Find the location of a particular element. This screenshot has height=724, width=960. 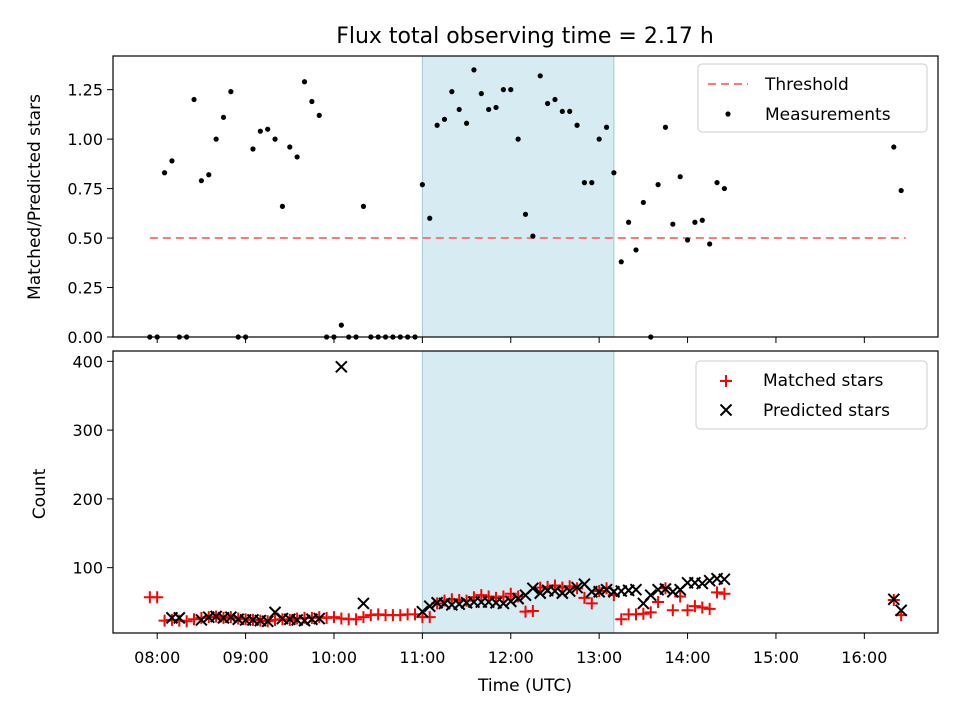

count-y-axis-label: Count is located at coordinates (40, 493).